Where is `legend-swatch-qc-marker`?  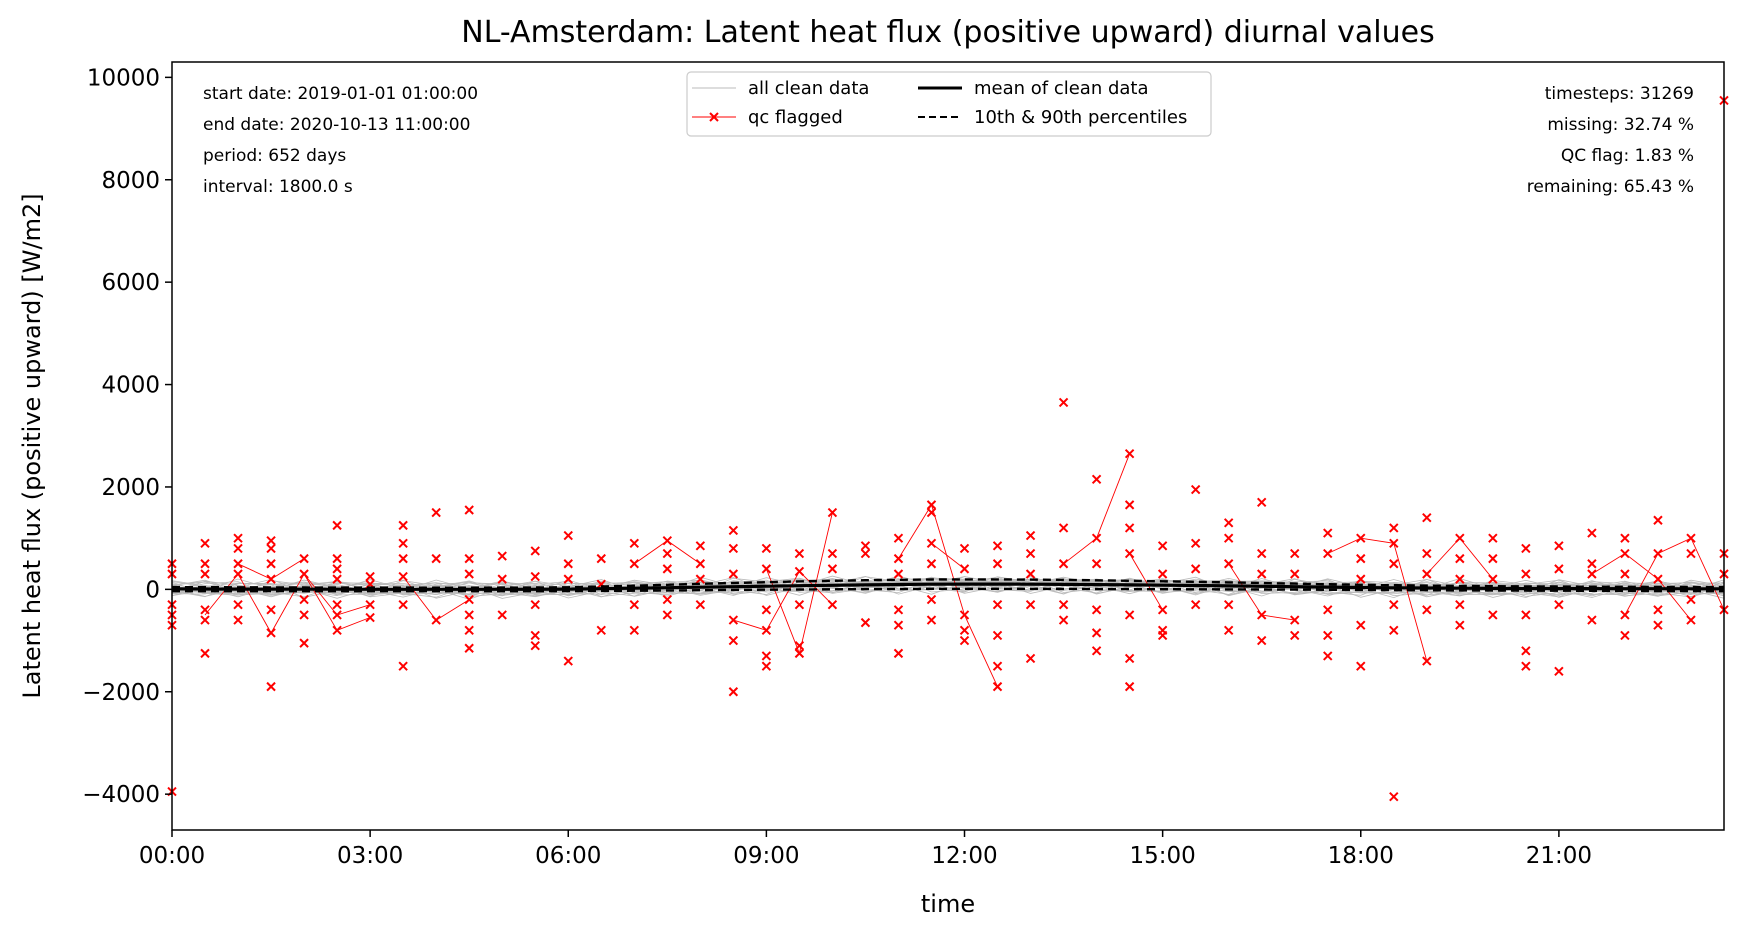
legend-swatch-qc-marker is located at coordinates (714, 117).